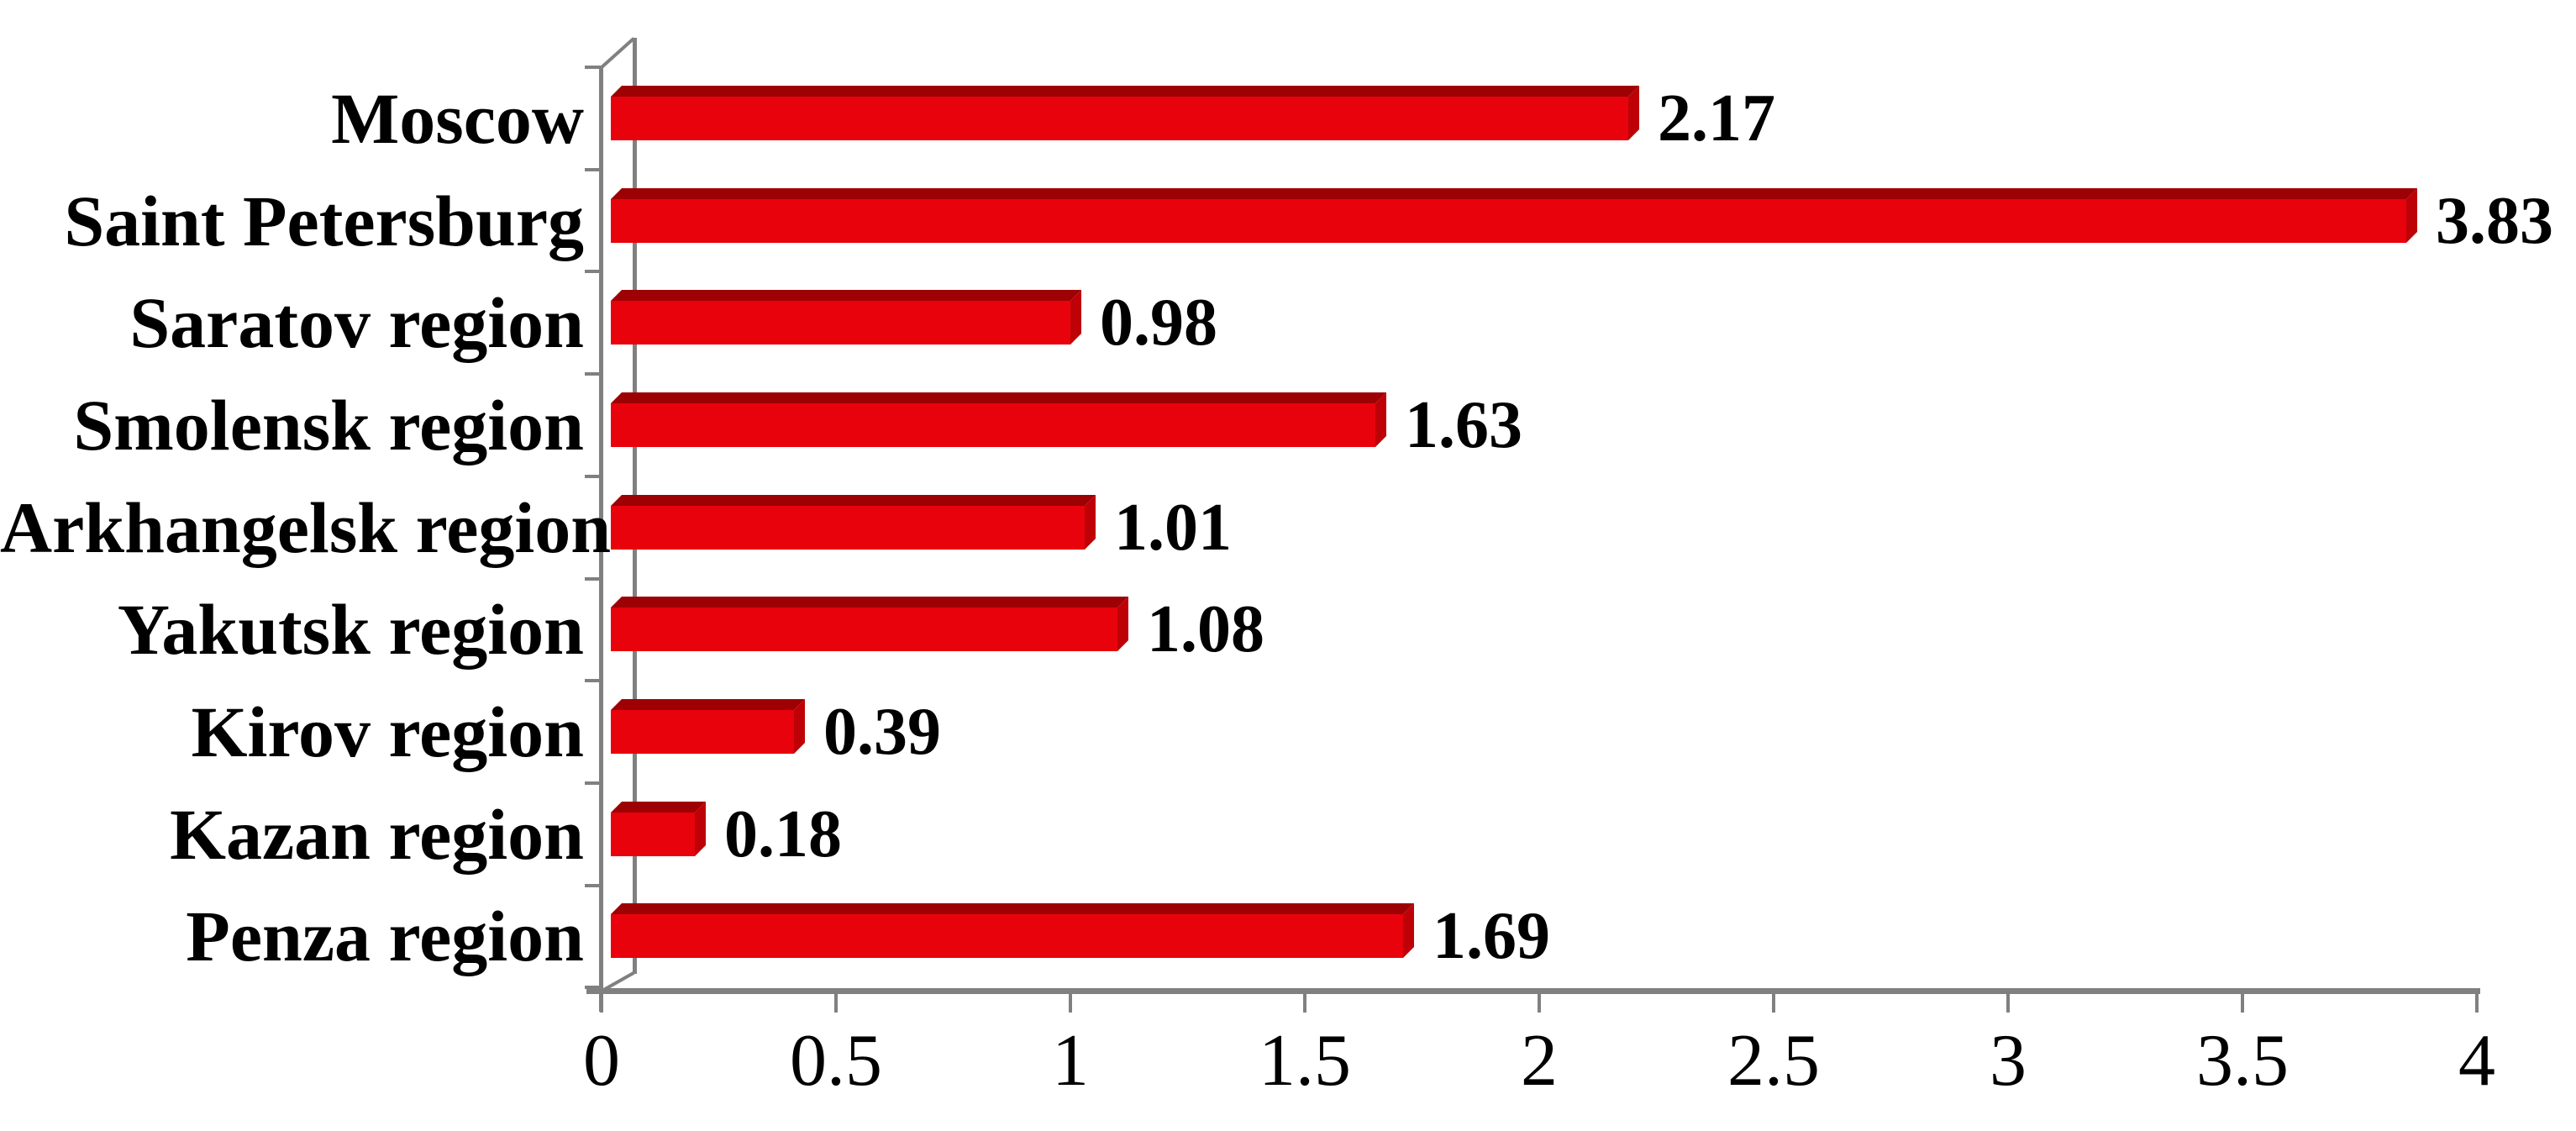  Describe the element at coordinates (882, 732) in the screenshot. I see `value-label: 0.39` at that location.